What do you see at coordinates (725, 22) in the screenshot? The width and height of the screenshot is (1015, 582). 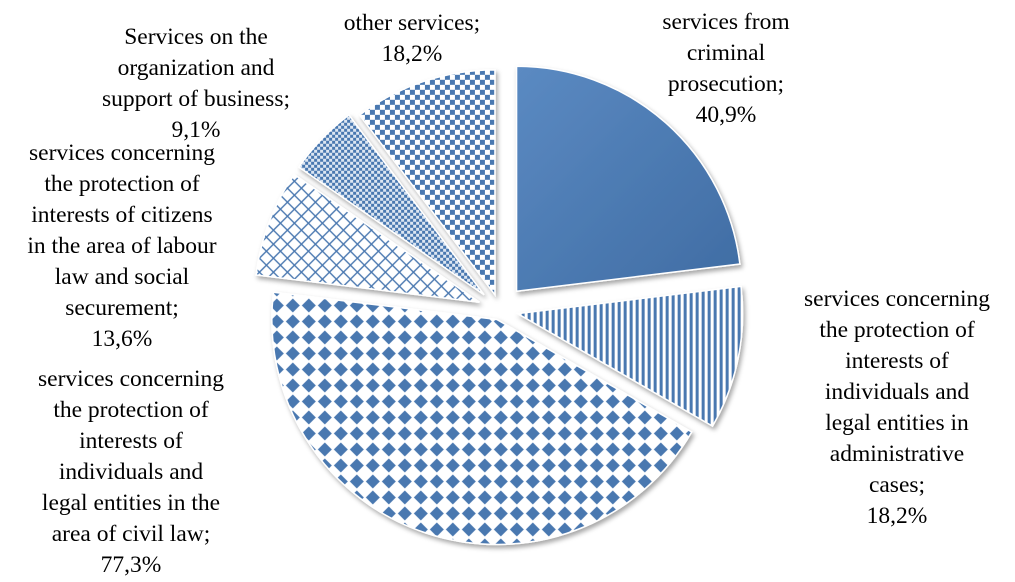 I see `slice-label-line: services from` at bounding box center [725, 22].